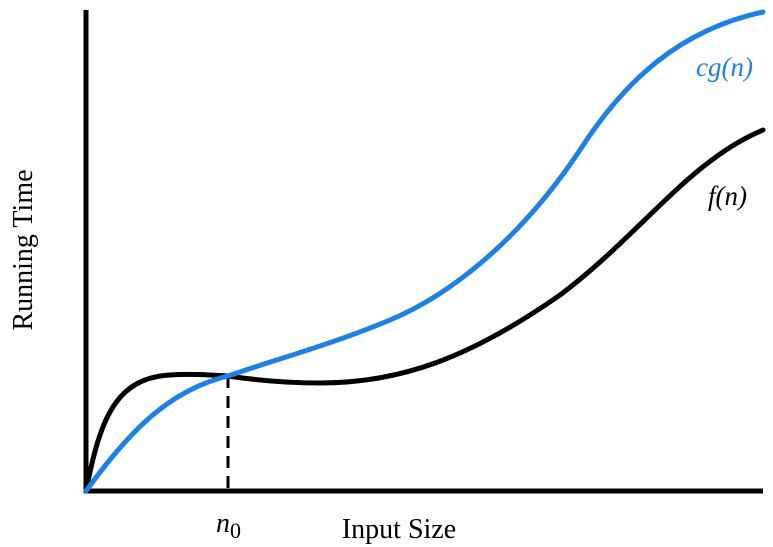 This screenshot has height=547, width=773. What do you see at coordinates (235, 530) in the screenshot?
I see `n0-label-subscript: 0` at bounding box center [235, 530].